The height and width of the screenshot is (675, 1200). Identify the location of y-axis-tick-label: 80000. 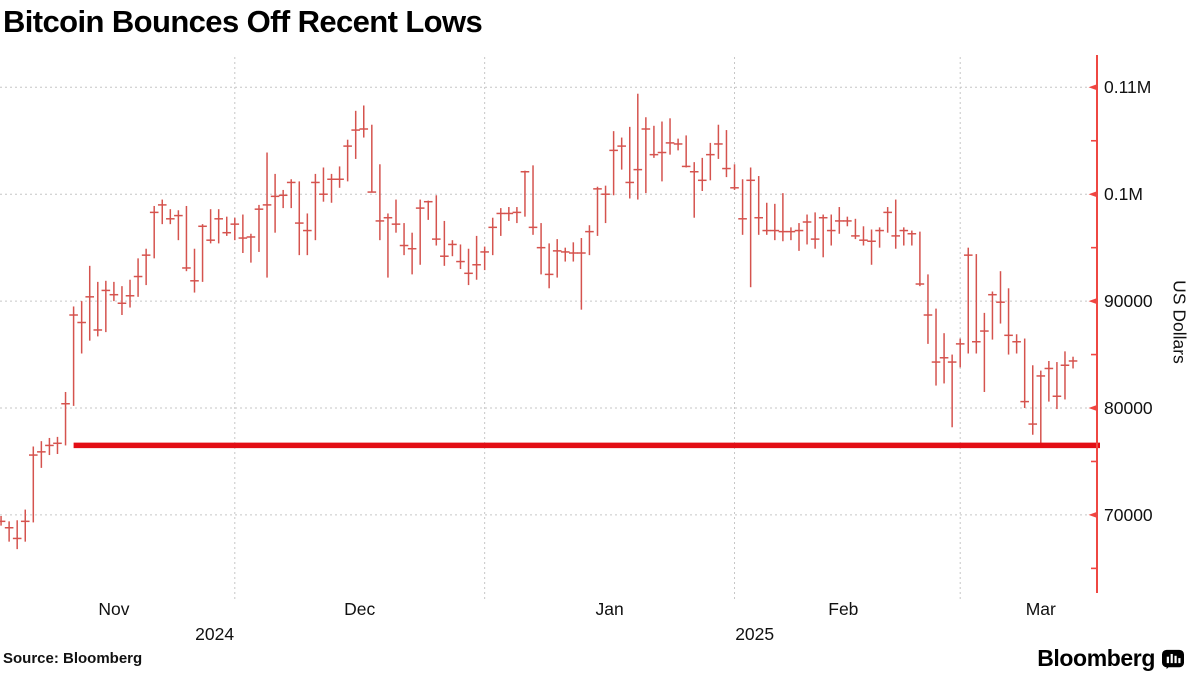
(1128, 408).